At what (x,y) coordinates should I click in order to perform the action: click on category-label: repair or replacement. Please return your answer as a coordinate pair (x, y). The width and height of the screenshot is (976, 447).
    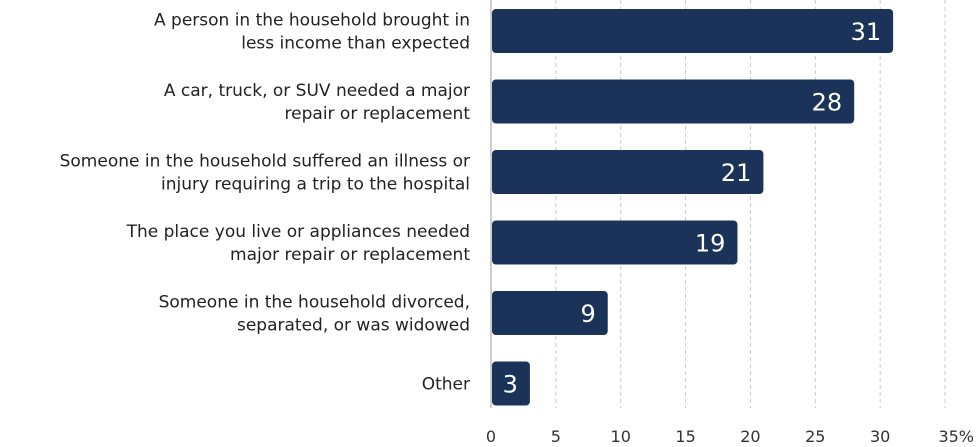
    Looking at the image, I should click on (378, 114).